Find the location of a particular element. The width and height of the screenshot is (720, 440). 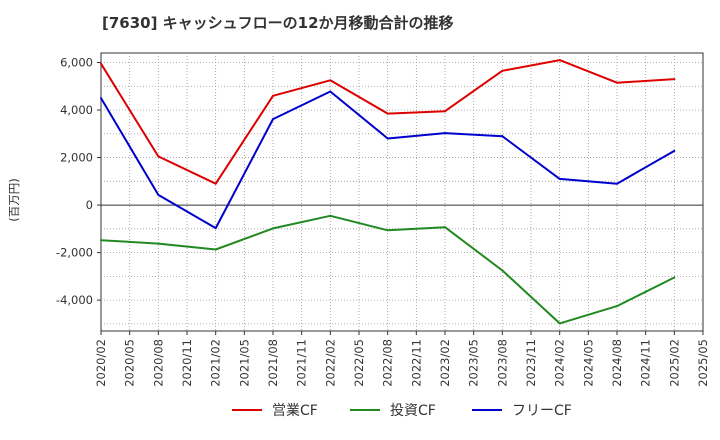

x-tick-label: 2024/05 is located at coordinates (588, 363).